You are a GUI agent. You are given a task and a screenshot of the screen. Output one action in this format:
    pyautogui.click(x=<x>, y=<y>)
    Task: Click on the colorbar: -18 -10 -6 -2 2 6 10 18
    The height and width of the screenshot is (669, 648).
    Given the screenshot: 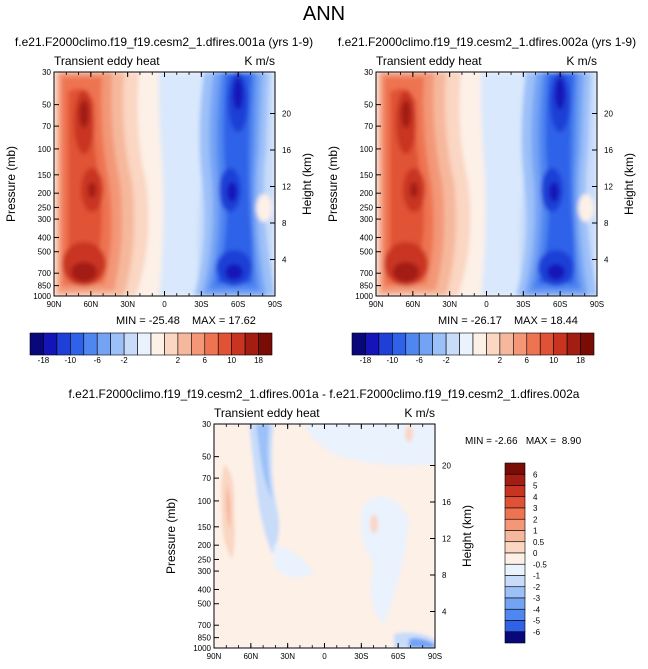 What is the action you would take?
    pyautogui.click(x=473, y=348)
    